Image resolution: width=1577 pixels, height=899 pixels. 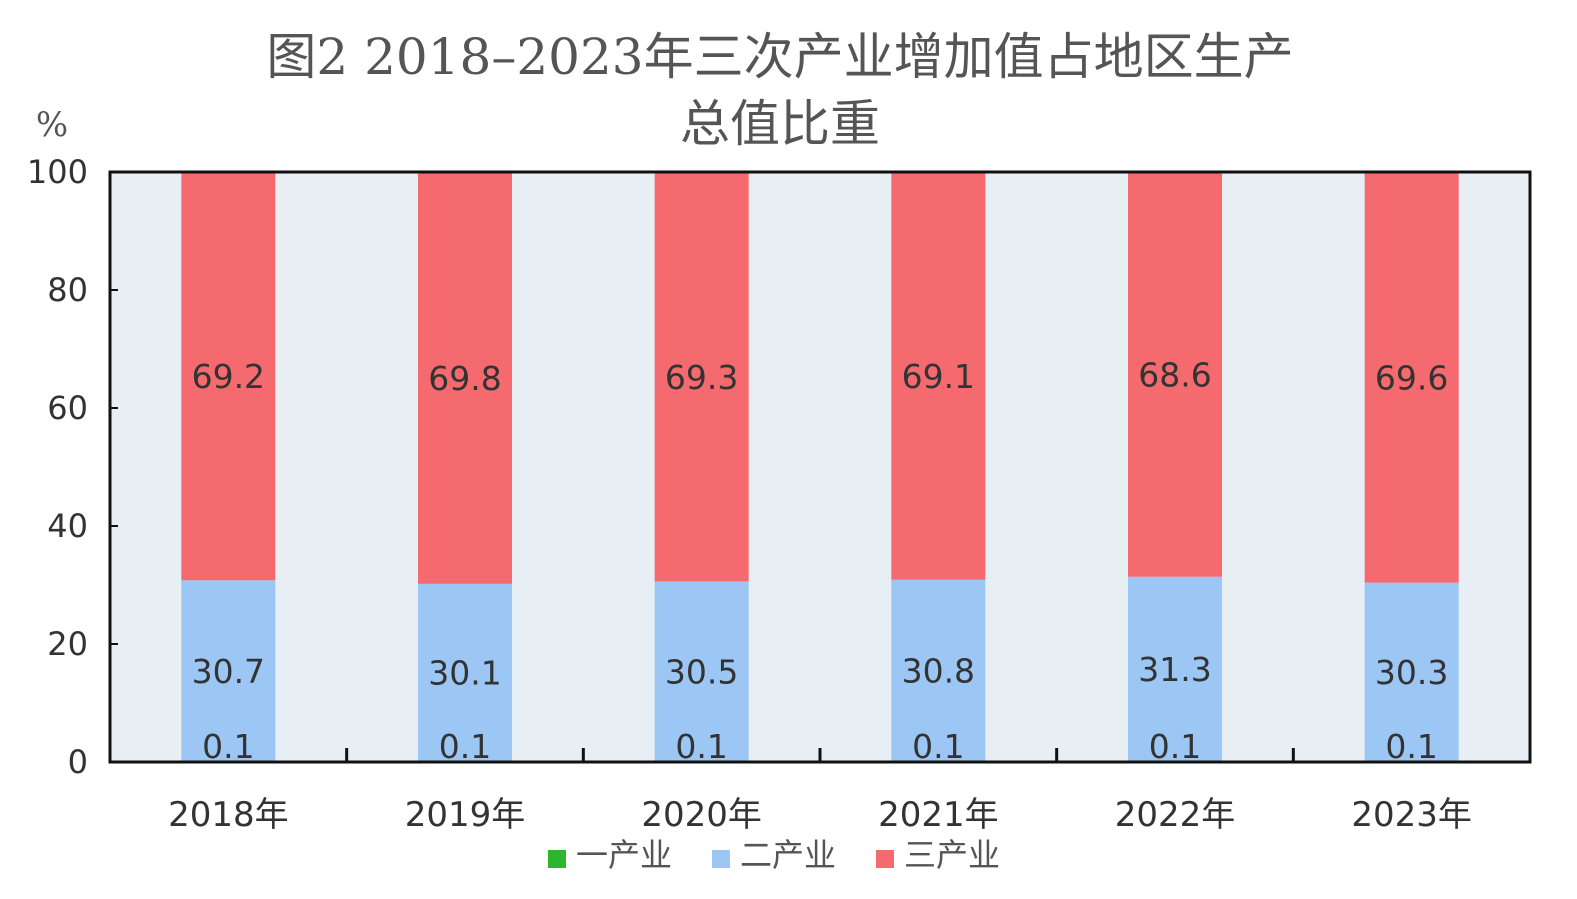 I want to click on legend: 一产业 二产业 三产业, so click(x=774, y=855).